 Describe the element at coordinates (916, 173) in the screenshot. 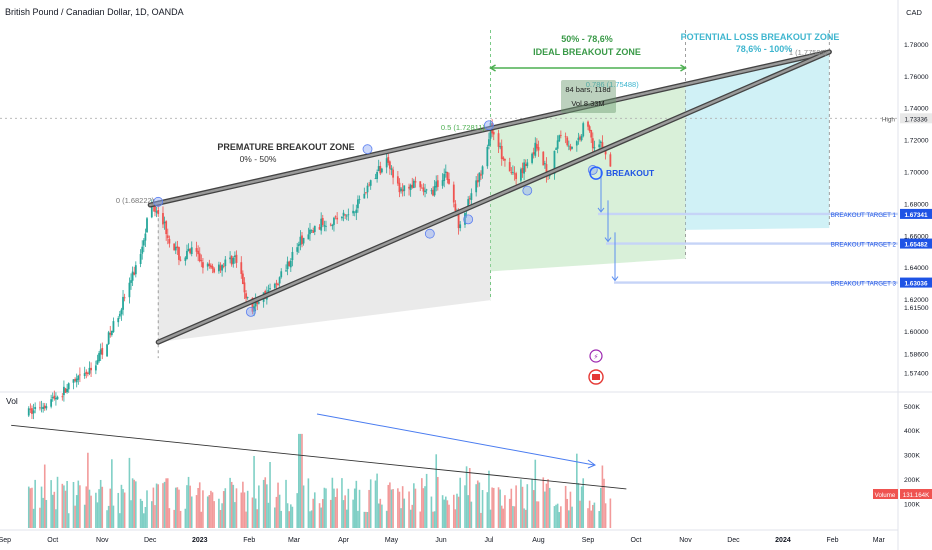

I see `y-tick-label: 1.70000` at that location.